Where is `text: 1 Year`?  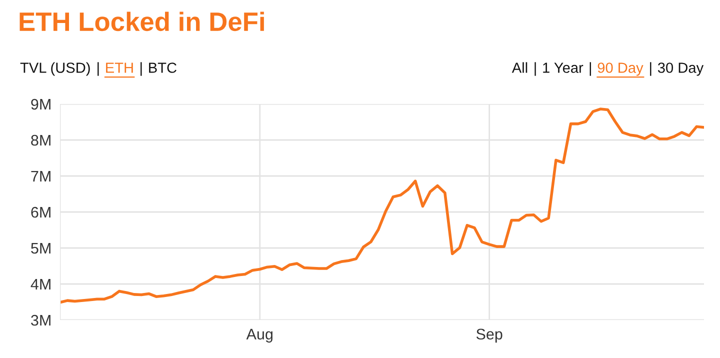
text: 1 Year is located at coordinates (563, 67).